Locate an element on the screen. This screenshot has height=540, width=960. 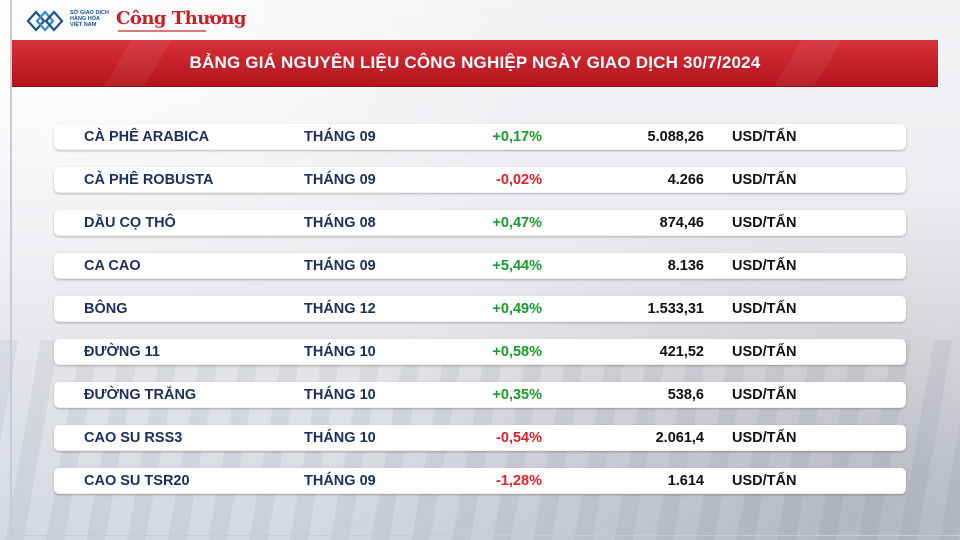
brand-logo: Công Thương is located at coordinates (181, 18).